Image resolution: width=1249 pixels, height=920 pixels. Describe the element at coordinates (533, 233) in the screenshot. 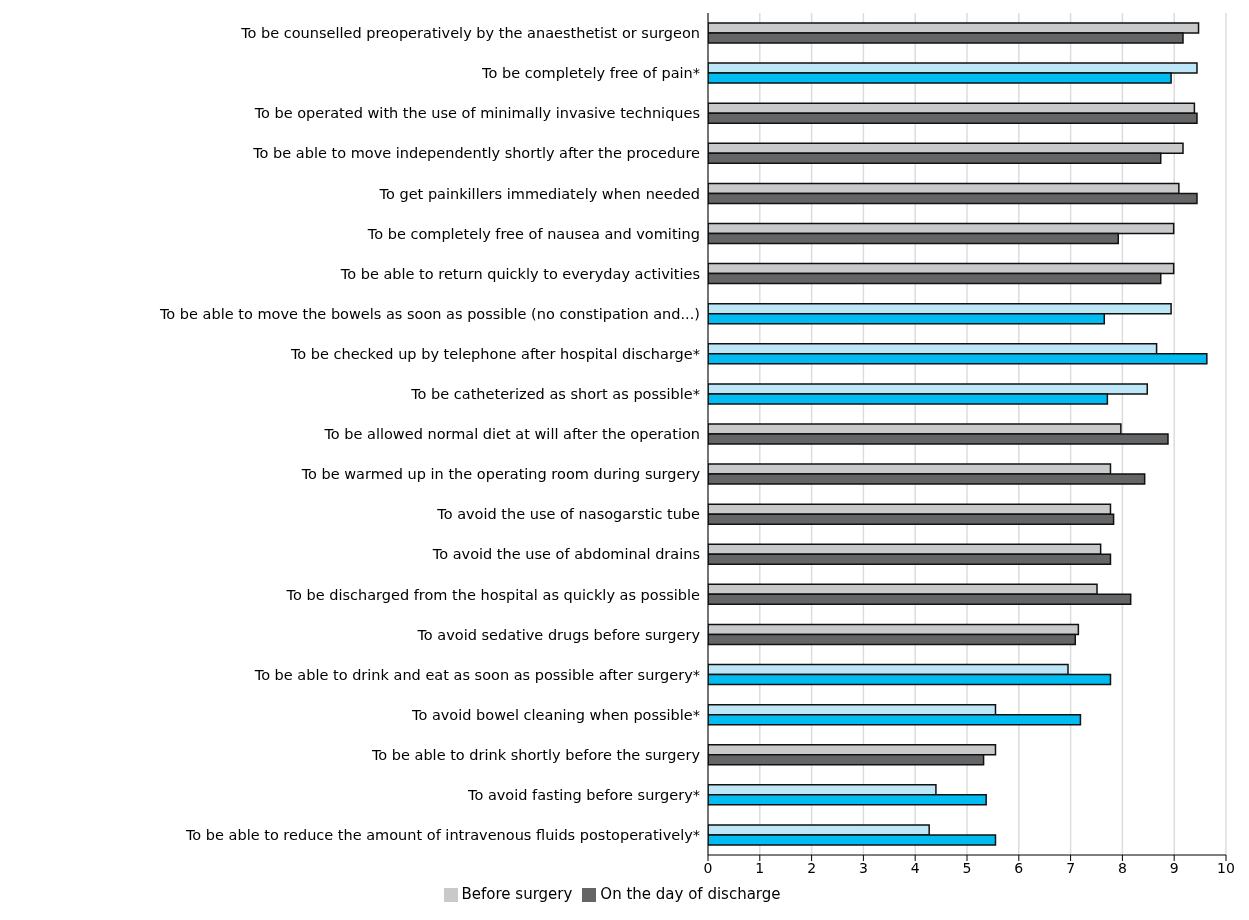

I see `y-tick-label: To be completely free of nausea and vomiting` at that location.